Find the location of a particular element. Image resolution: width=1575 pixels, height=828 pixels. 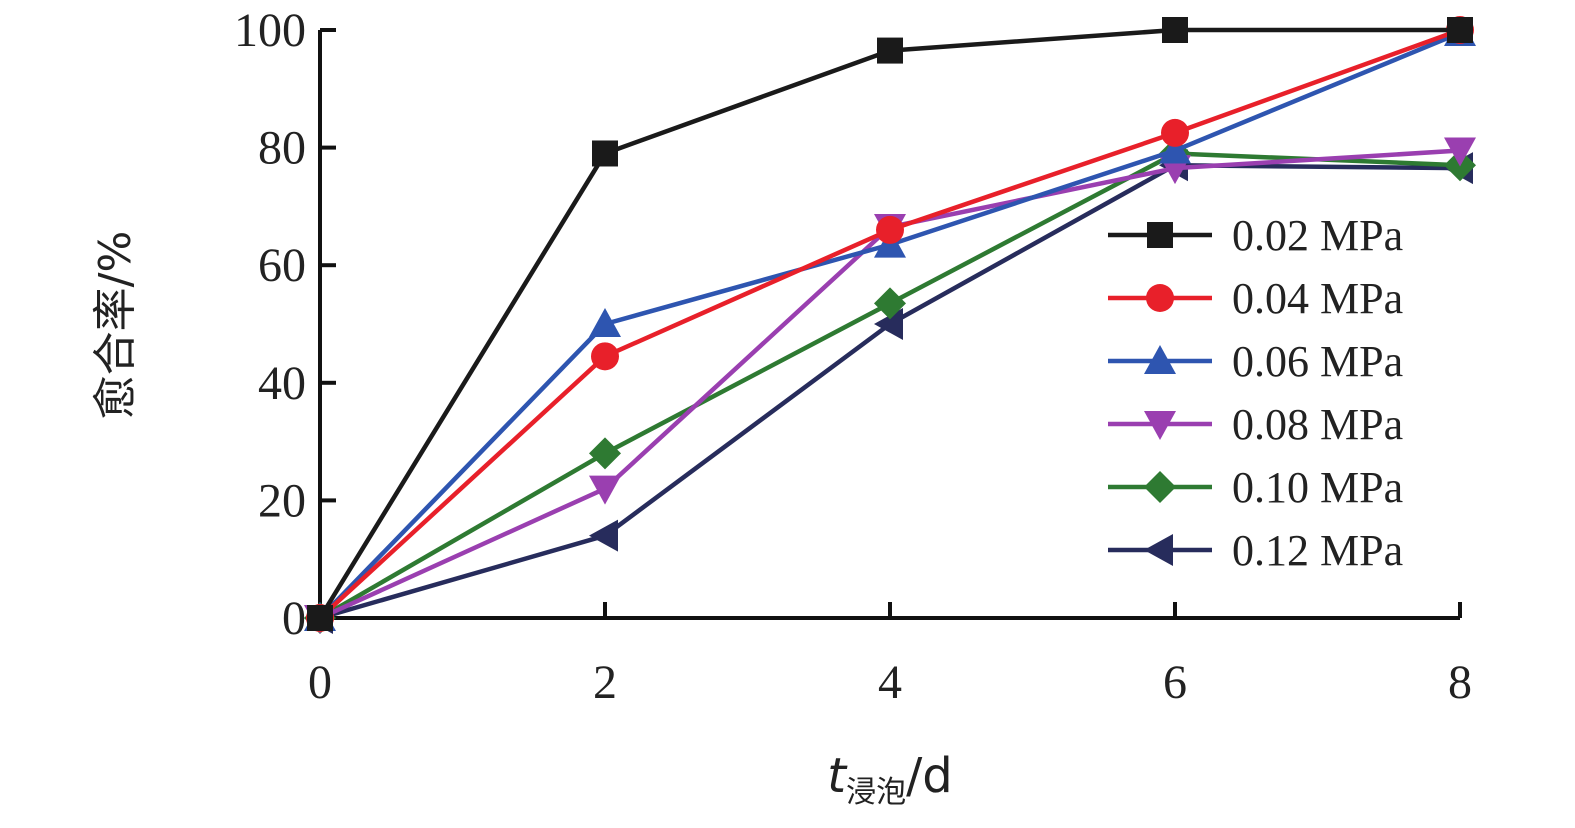

y-tick-label: 80 is located at coordinates (282, 148).